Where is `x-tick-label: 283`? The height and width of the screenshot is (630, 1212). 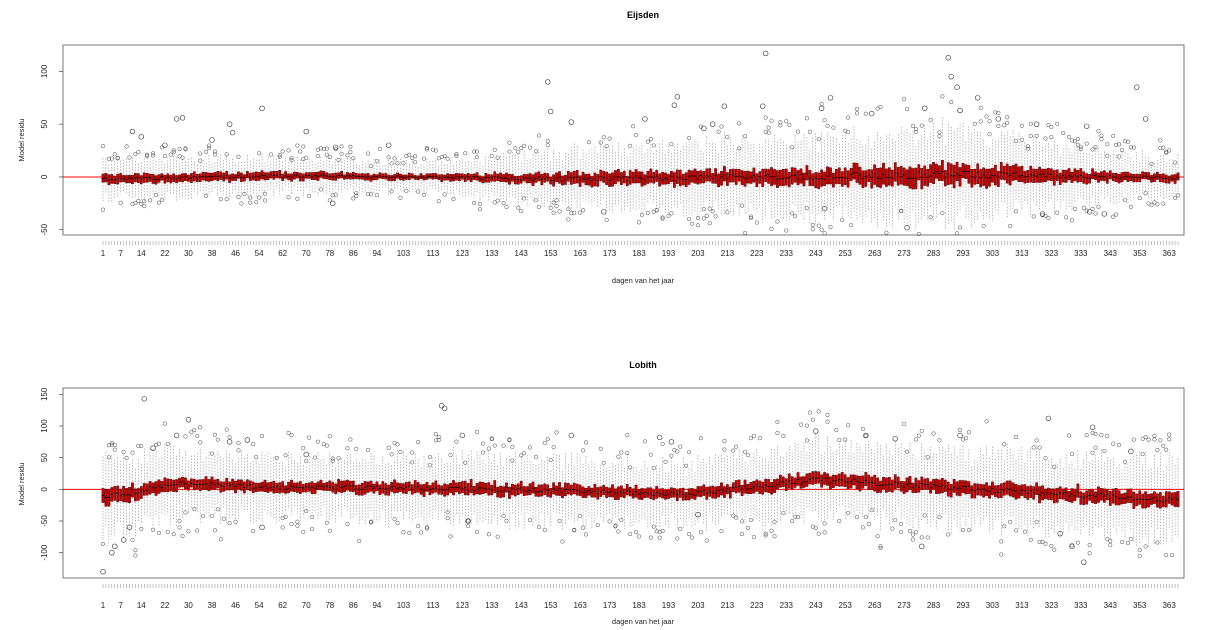 x-tick-label: 283 is located at coordinates (934, 253).